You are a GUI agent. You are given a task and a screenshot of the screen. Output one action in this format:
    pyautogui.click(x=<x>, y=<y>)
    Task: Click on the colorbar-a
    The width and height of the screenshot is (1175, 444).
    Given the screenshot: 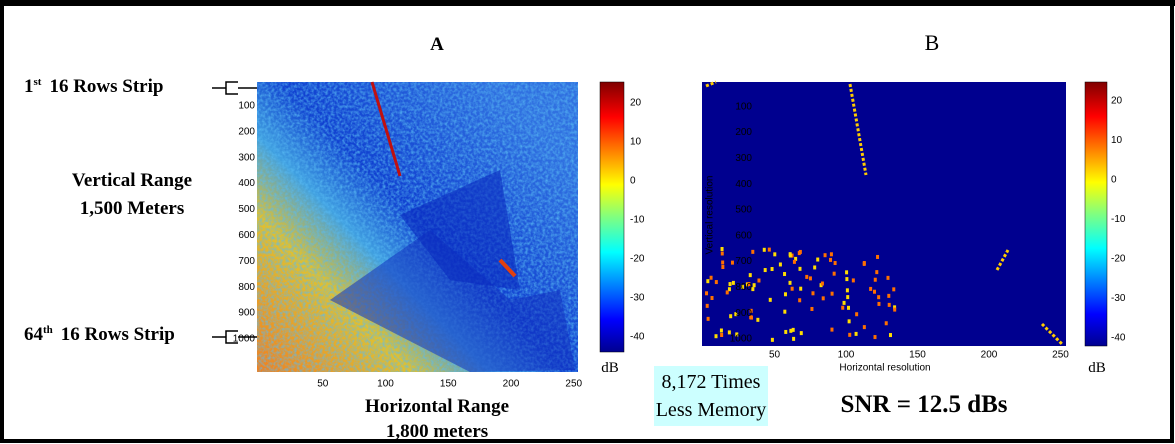 What is the action you would take?
    pyautogui.click(x=612, y=217)
    